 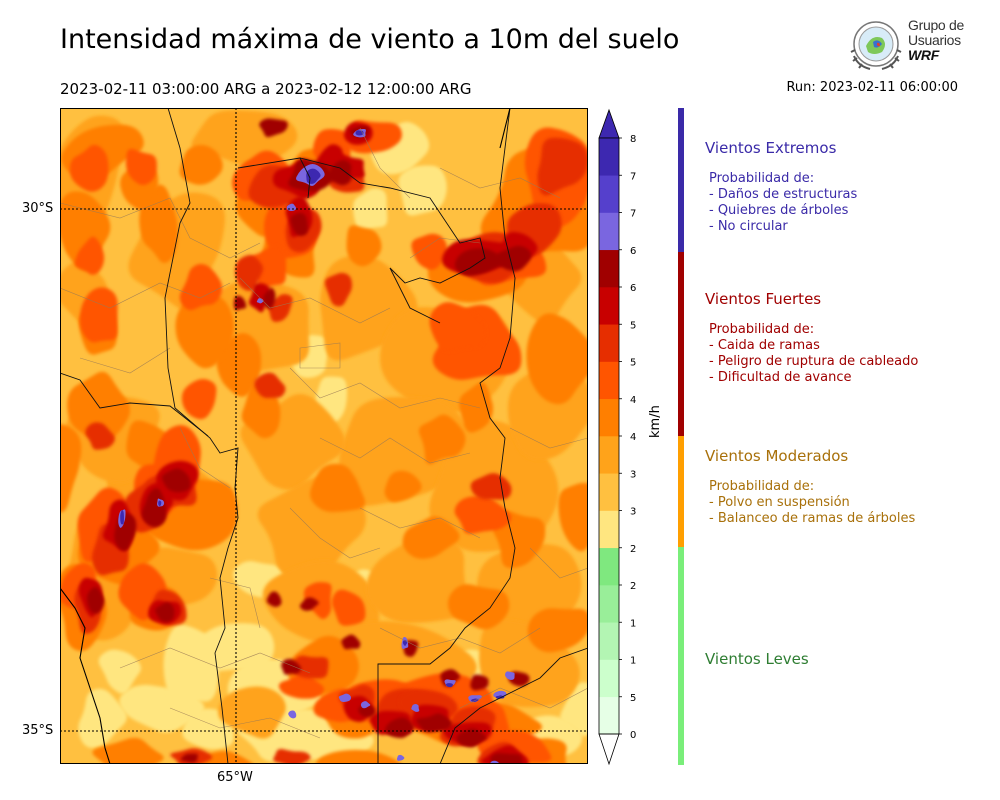 I want to click on lon-label-65w: 65°W, so click(x=235, y=777).